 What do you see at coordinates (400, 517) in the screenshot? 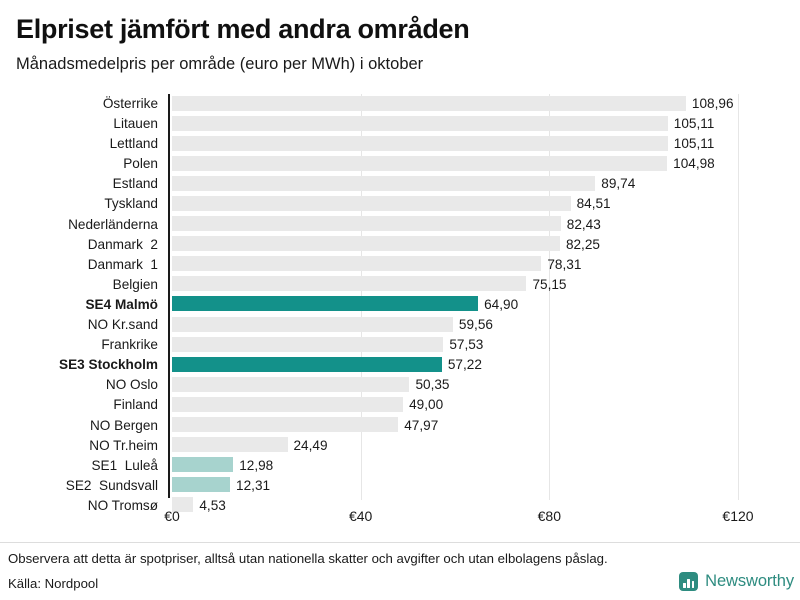
I see `x-axis: €0 €40 €80 €120` at bounding box center [400, 517].